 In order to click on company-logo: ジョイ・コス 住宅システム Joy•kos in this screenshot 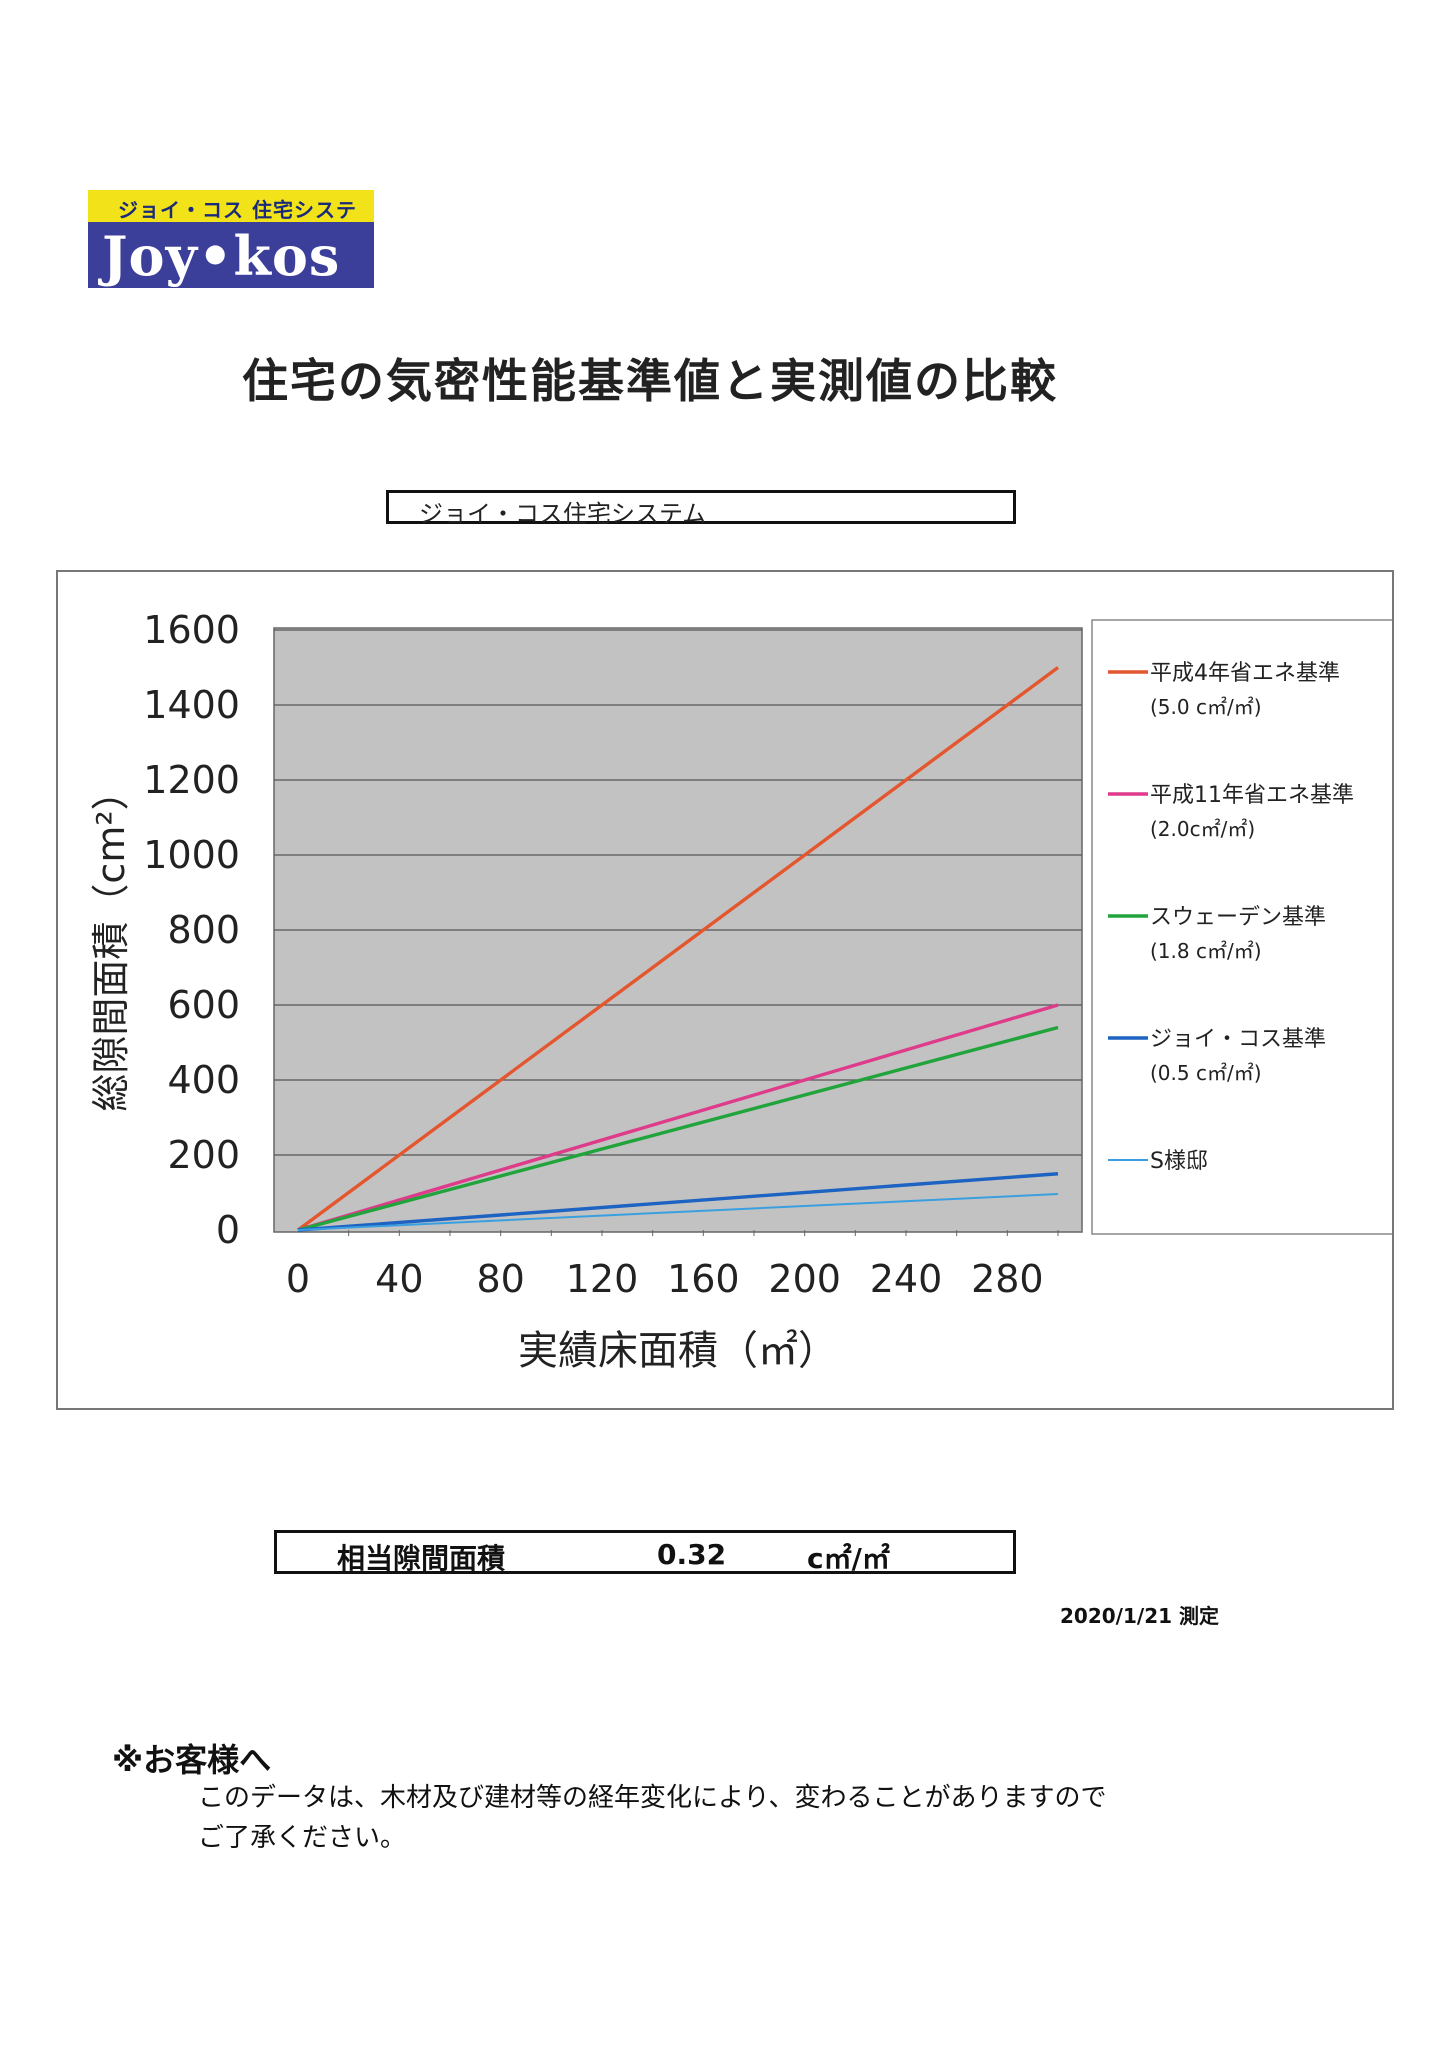, I will do `click(231, 239)`.